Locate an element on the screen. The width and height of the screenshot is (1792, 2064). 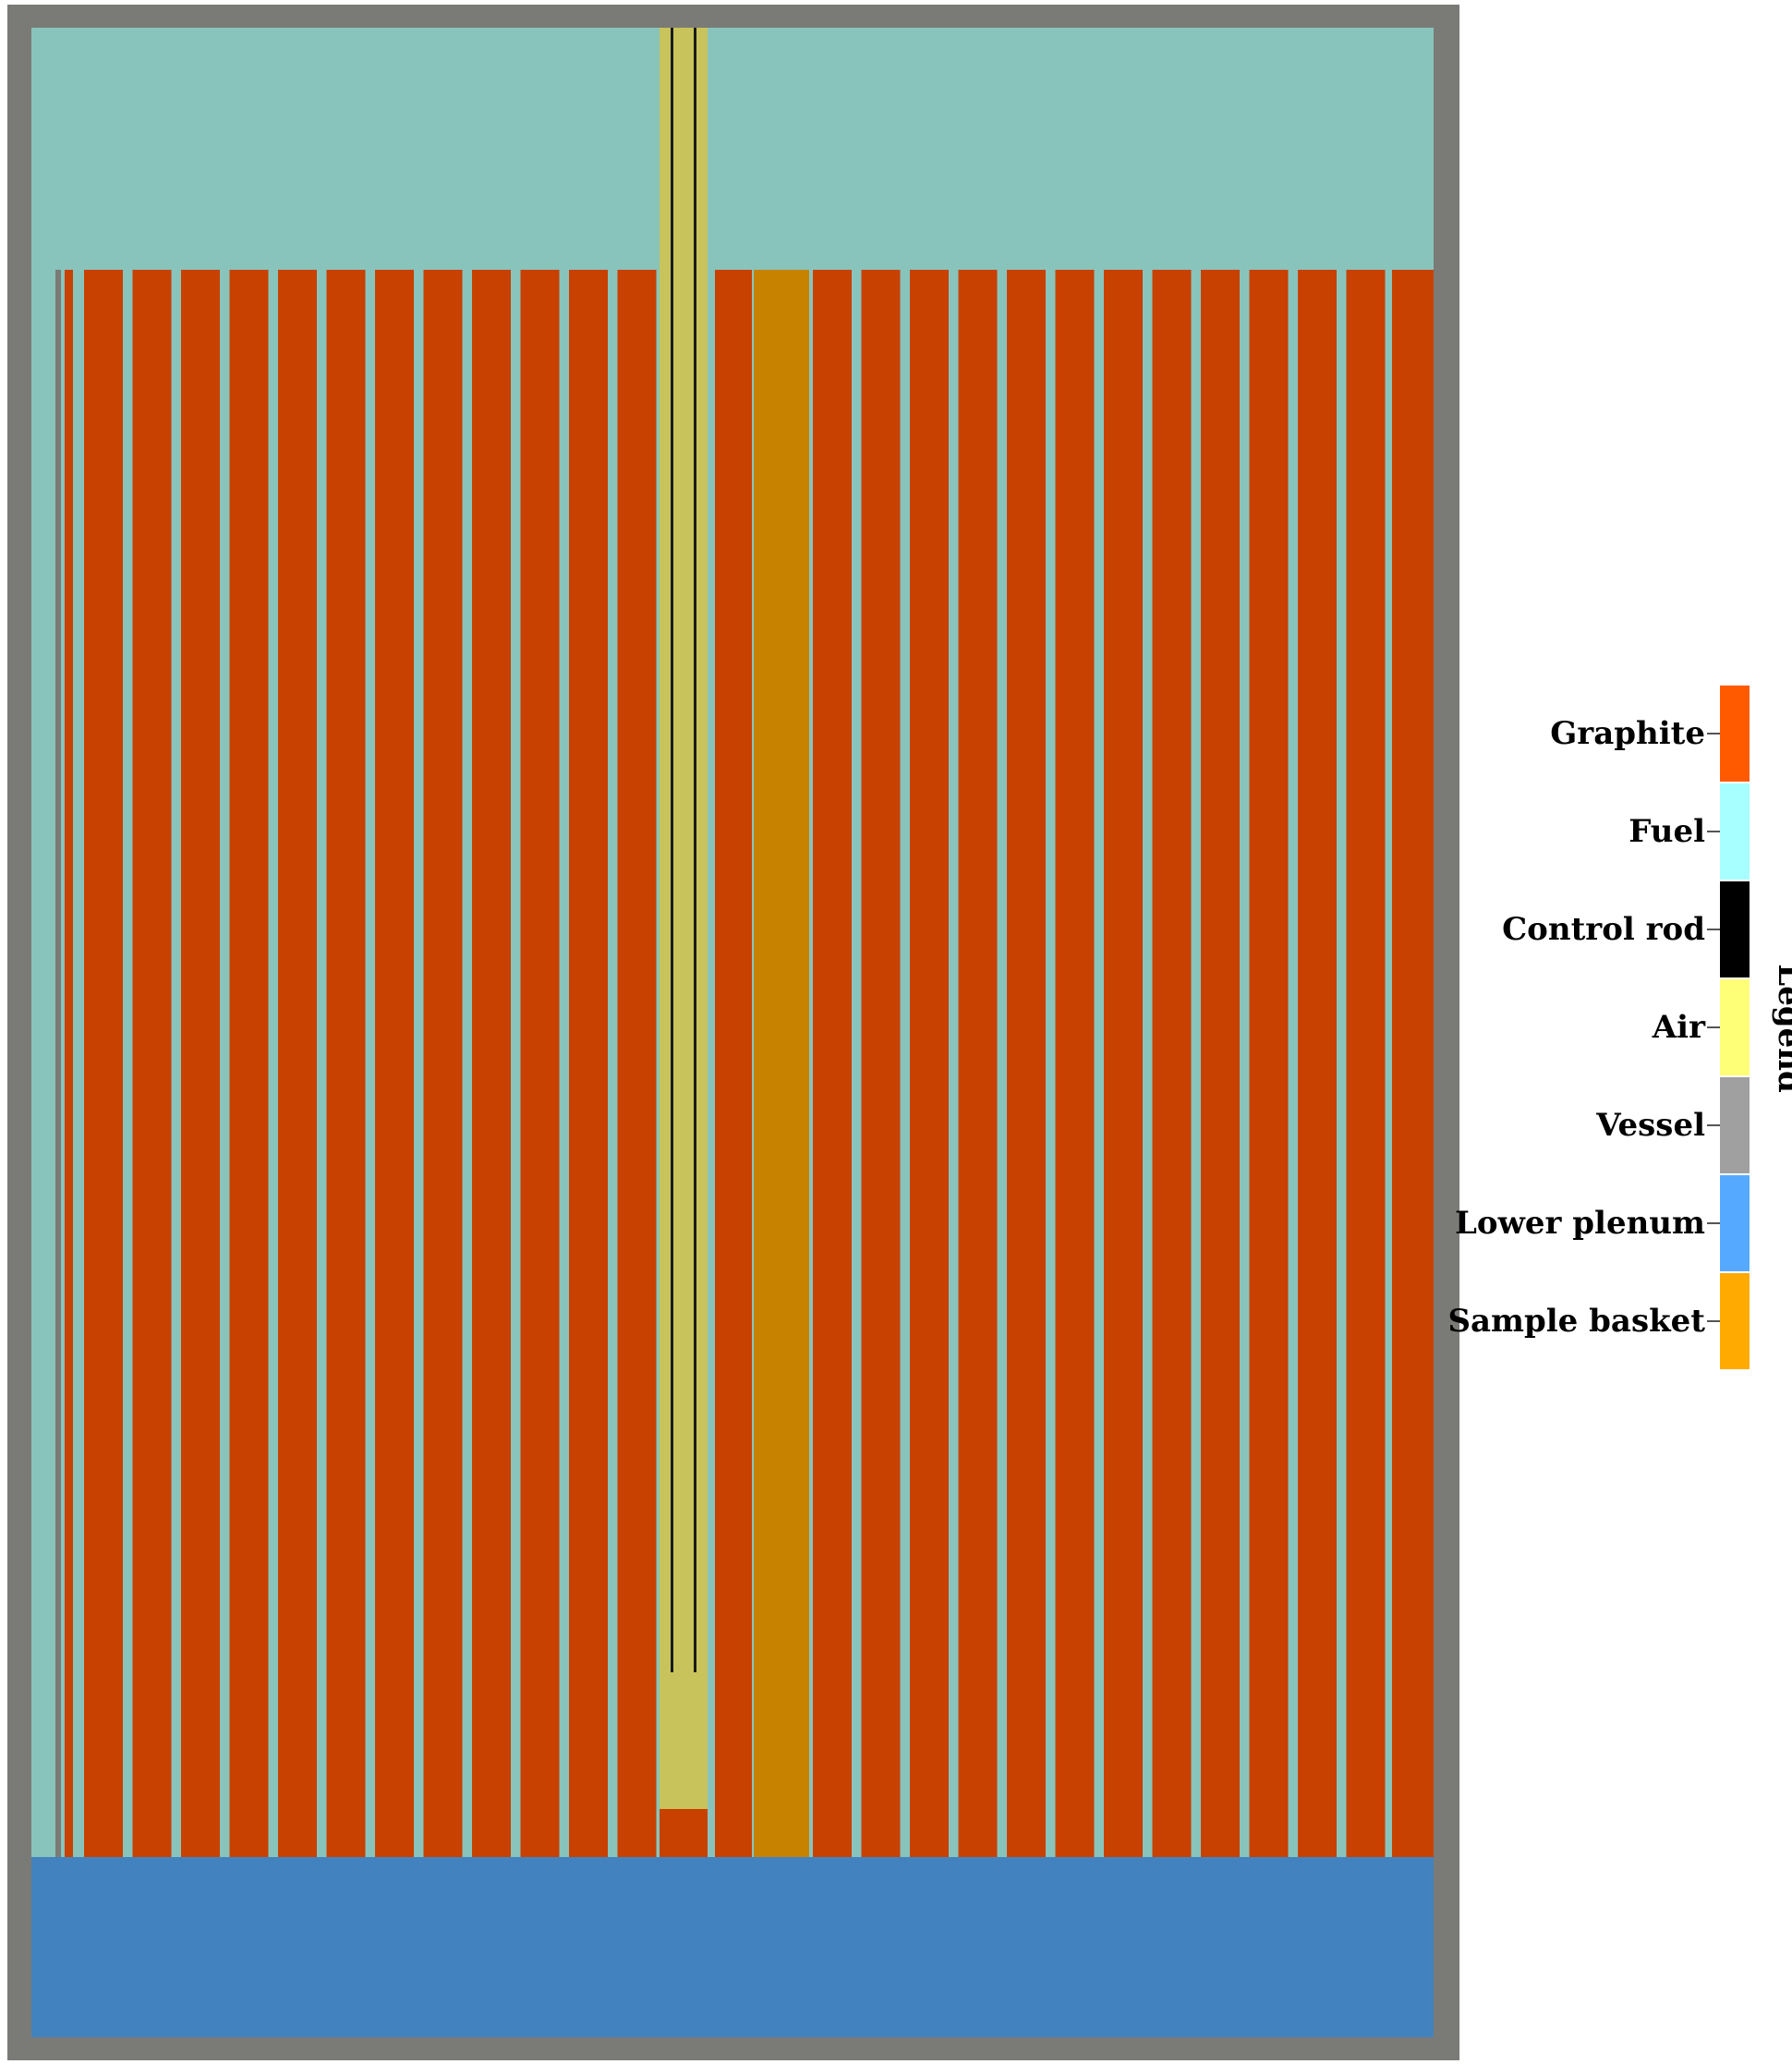
core-edge-left is located at coordinates (58, 1063).